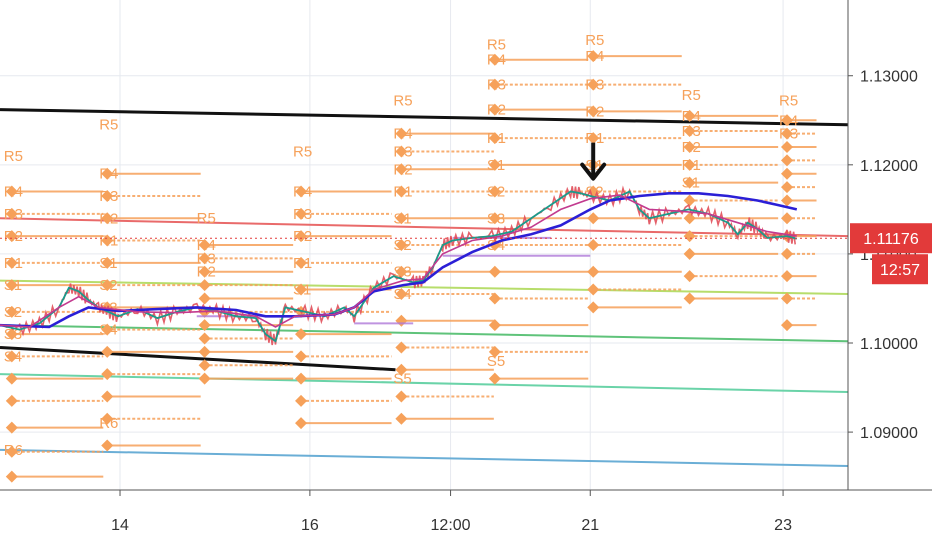 Image resolution: width=932 pixels, height=550 pixels. What do you see at coordinates (496, 361) in the screenshot?
I see `pivot-label-bottom: S5` at bounding box center [496, 361].